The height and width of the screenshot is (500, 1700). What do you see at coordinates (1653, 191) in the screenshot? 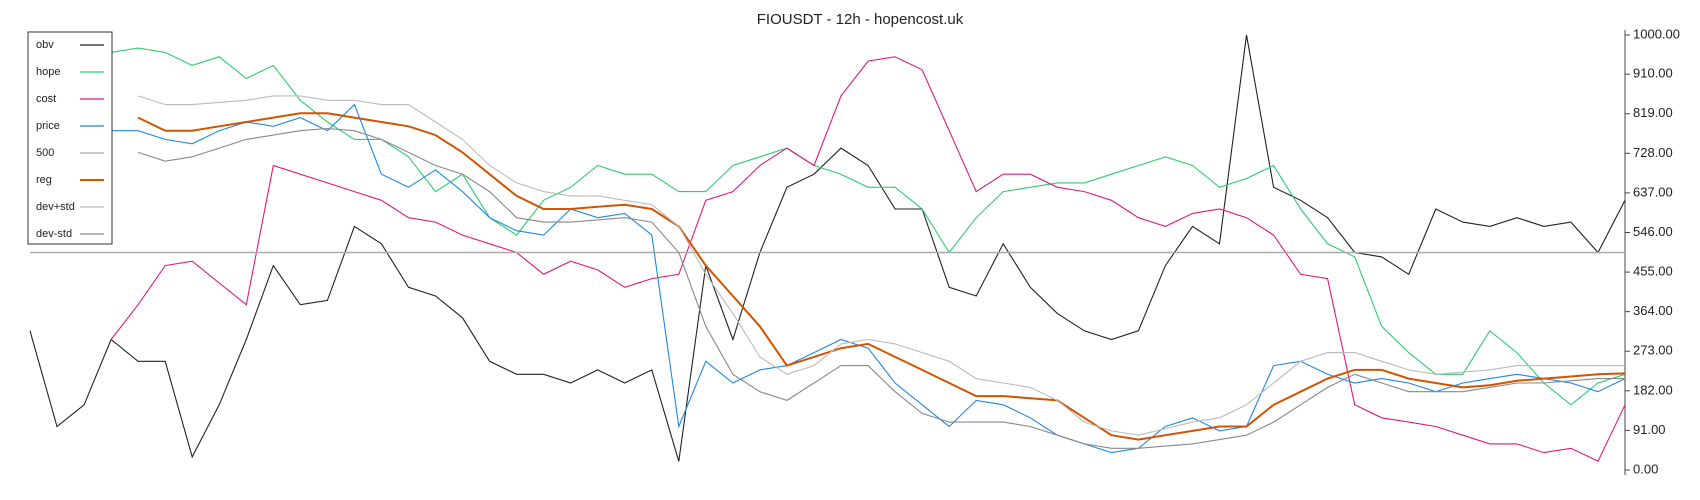
I see `y-tick-label: 637.00` at bounding box center [1653, 191].